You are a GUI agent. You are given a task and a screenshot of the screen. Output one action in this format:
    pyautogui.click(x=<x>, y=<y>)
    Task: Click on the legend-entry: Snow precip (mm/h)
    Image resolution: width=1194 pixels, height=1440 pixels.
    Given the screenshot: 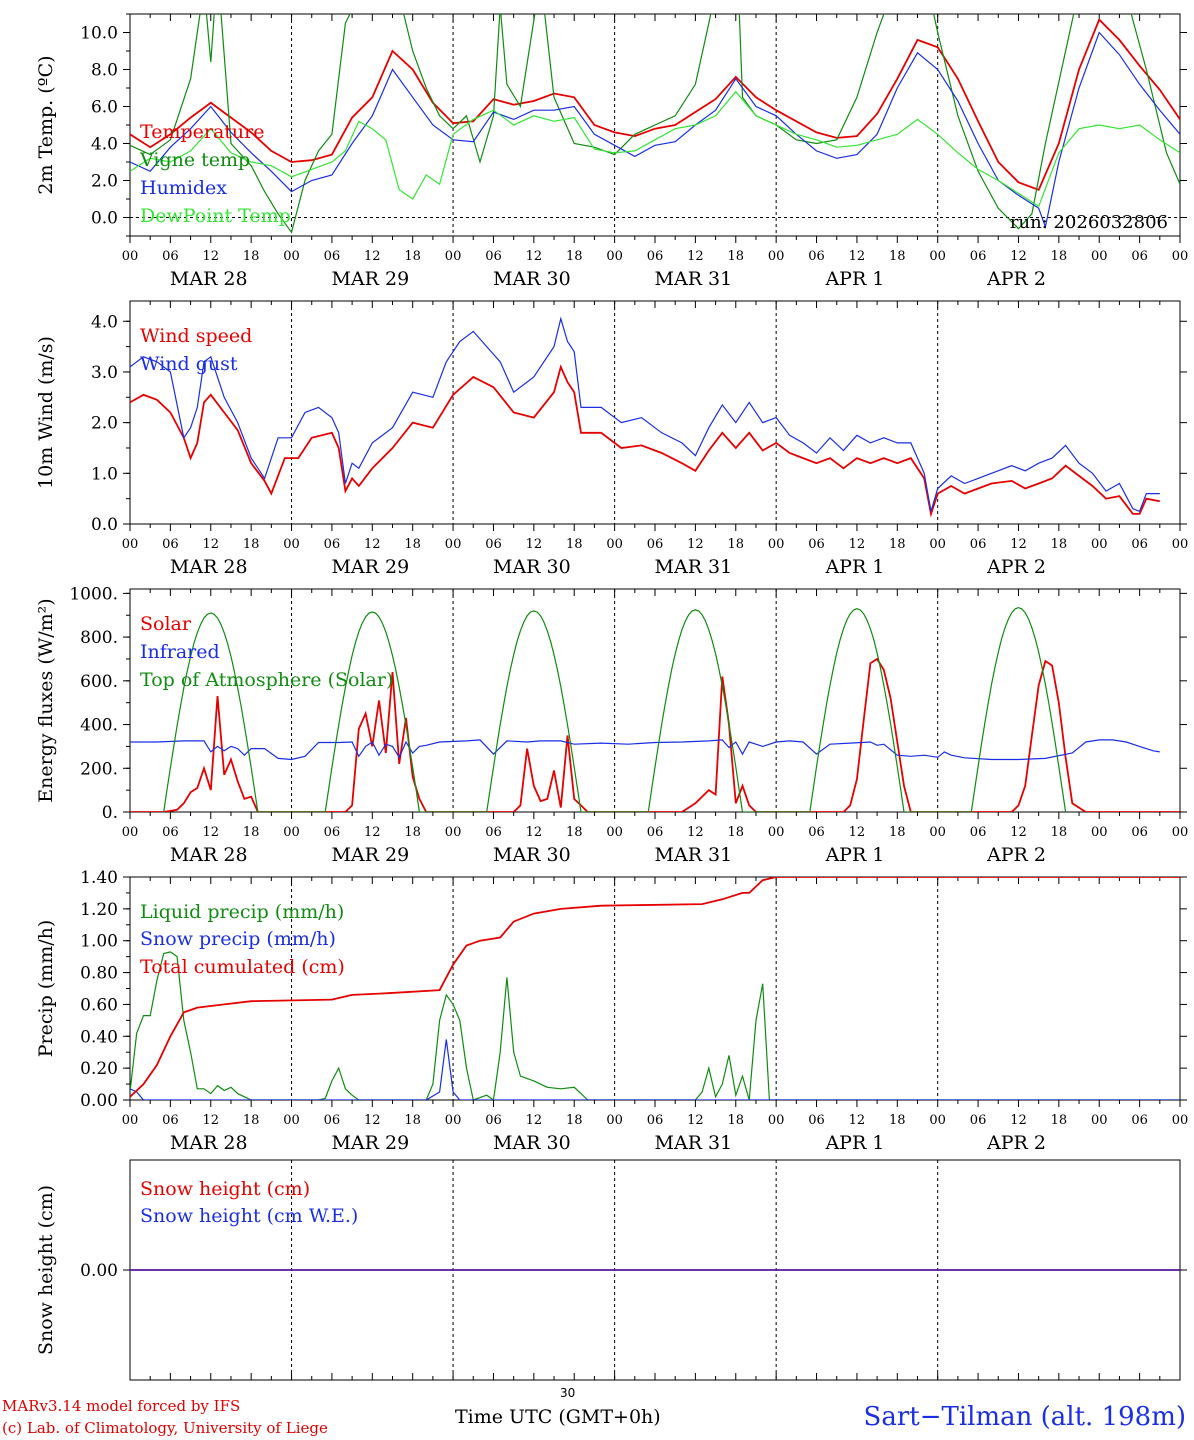 What is the action you would take?
    pyautogui.click(x=238, y=939)
    